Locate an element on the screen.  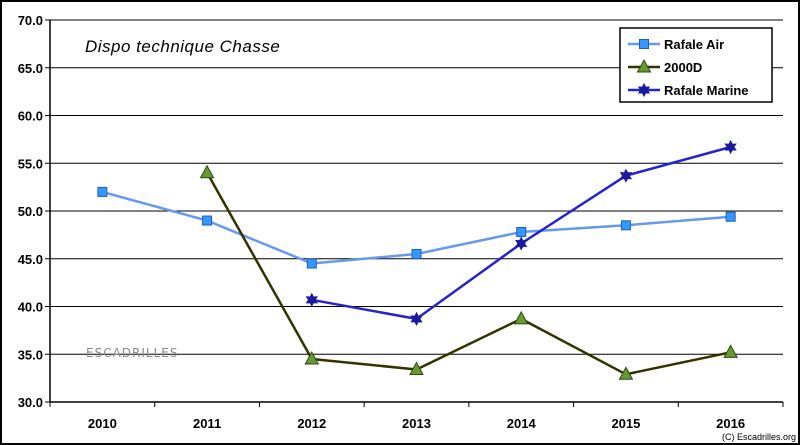
y-tick-label: 35.0 is located at coordinates (30, 354).